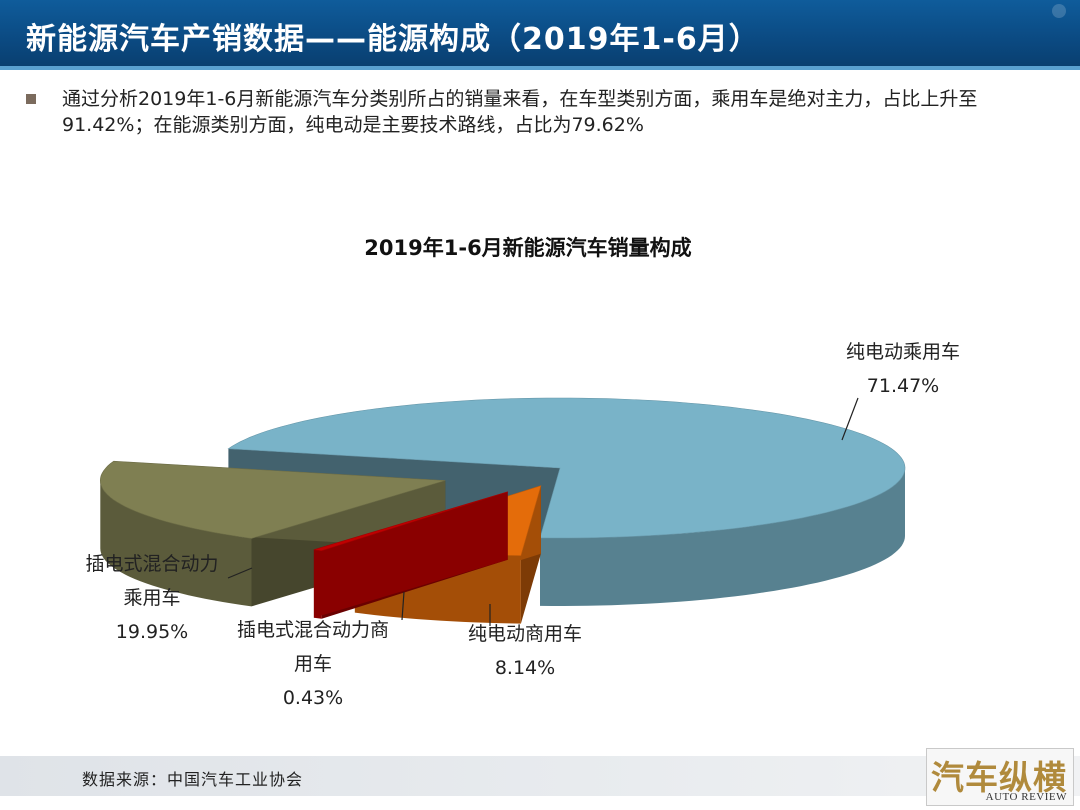  I want to click on title-bar: 新能源汽车产销数据——能源构成（2019年1-6月）, so click(540, 35).